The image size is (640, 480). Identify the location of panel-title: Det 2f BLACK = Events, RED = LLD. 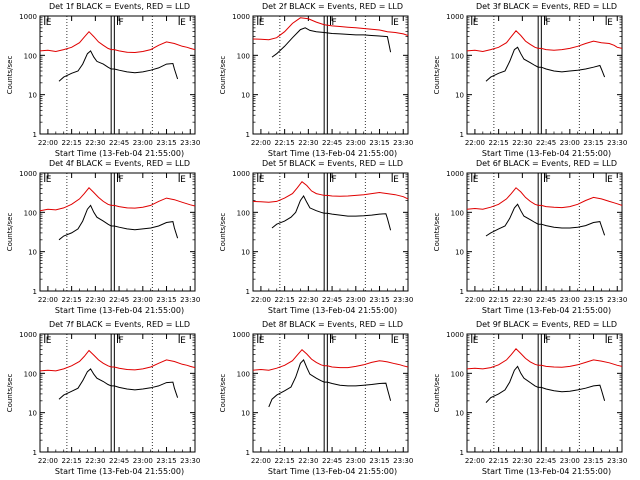
(332, 6).